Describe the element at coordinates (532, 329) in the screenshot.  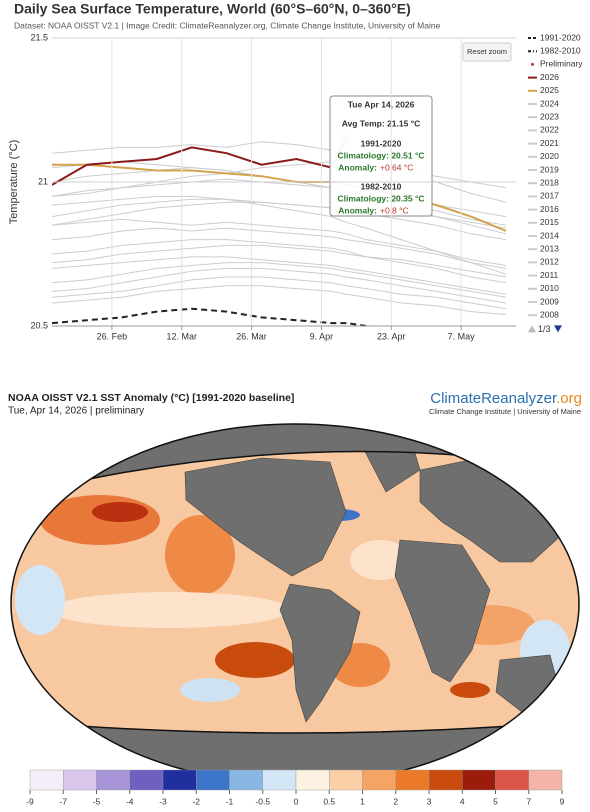
I see `legend-page-prev` at that location.